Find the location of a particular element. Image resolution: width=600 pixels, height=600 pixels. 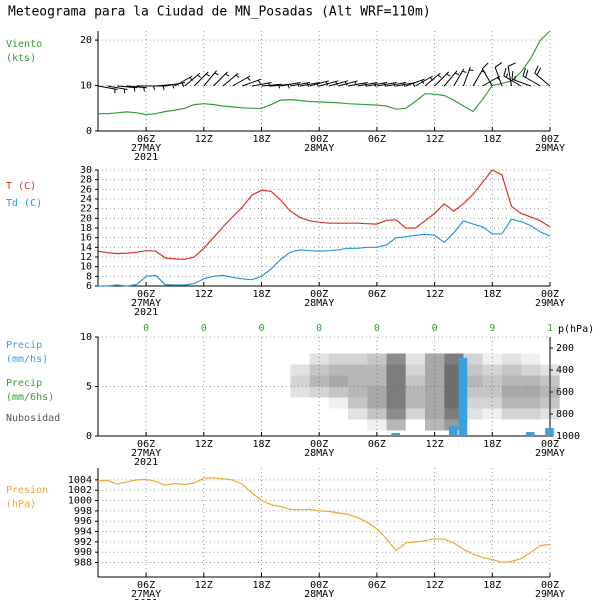

y-tick-label: 992 is located at coordinates (83, 542).